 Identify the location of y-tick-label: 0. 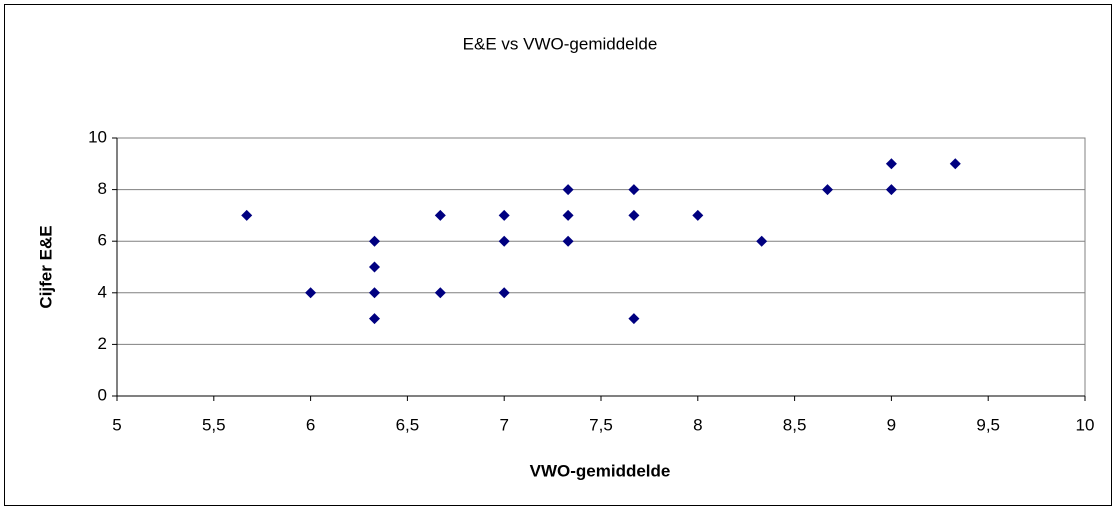
(102, 394).